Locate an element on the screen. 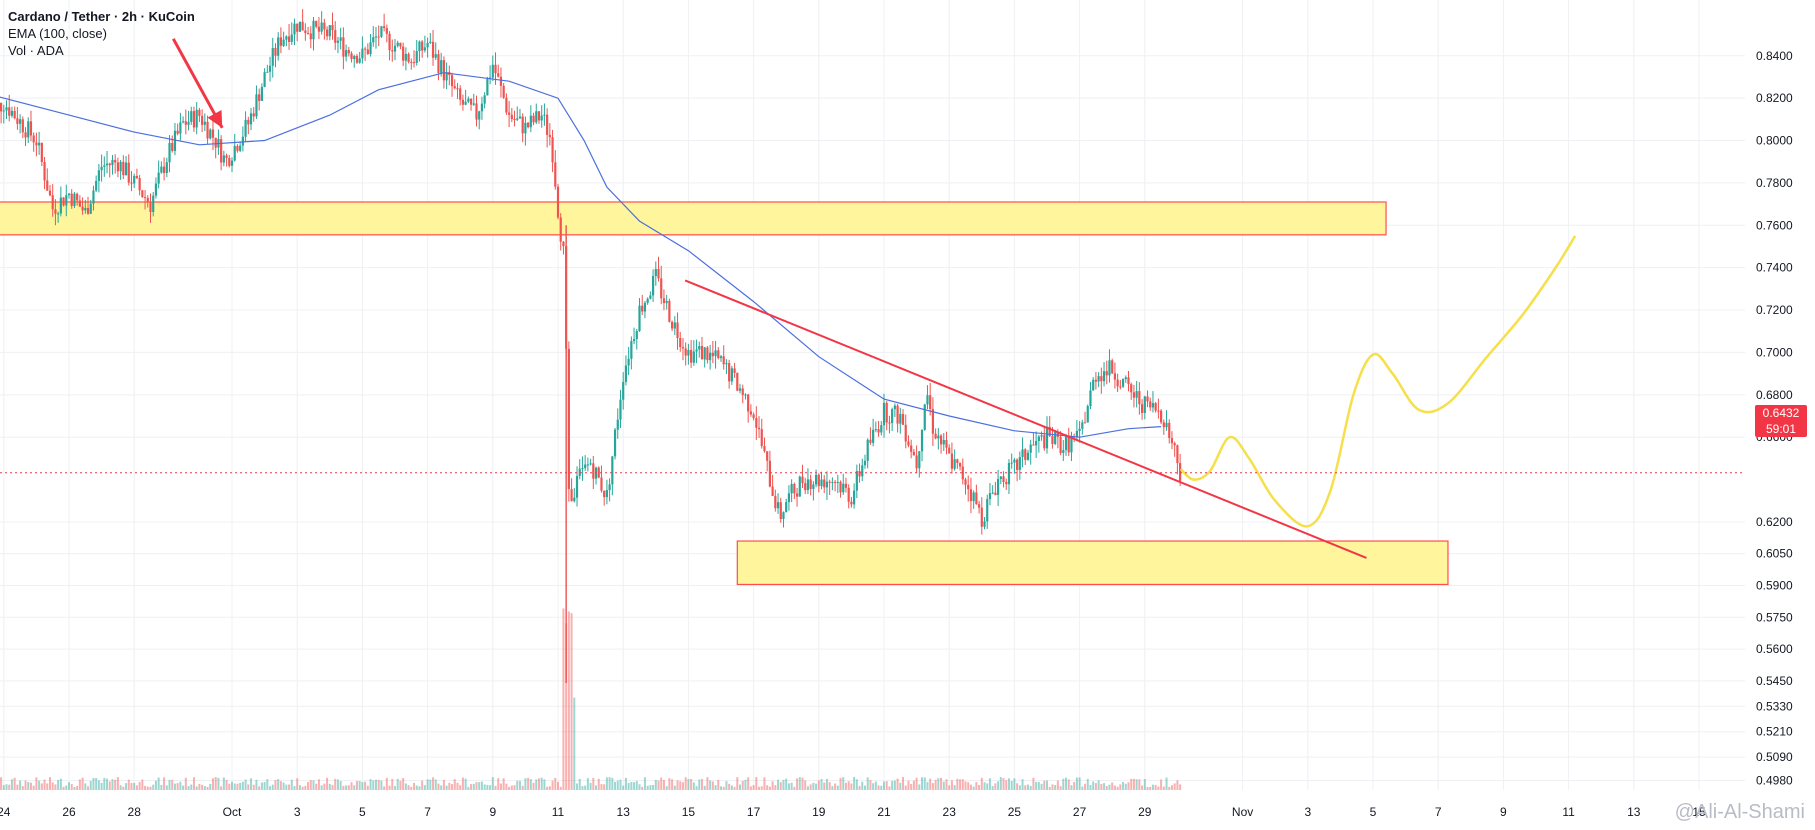 Image resolution: width=1815 pixels, height=830 pixels. y-tick-label: 0.8400 is located at coordinates (1774, 56).